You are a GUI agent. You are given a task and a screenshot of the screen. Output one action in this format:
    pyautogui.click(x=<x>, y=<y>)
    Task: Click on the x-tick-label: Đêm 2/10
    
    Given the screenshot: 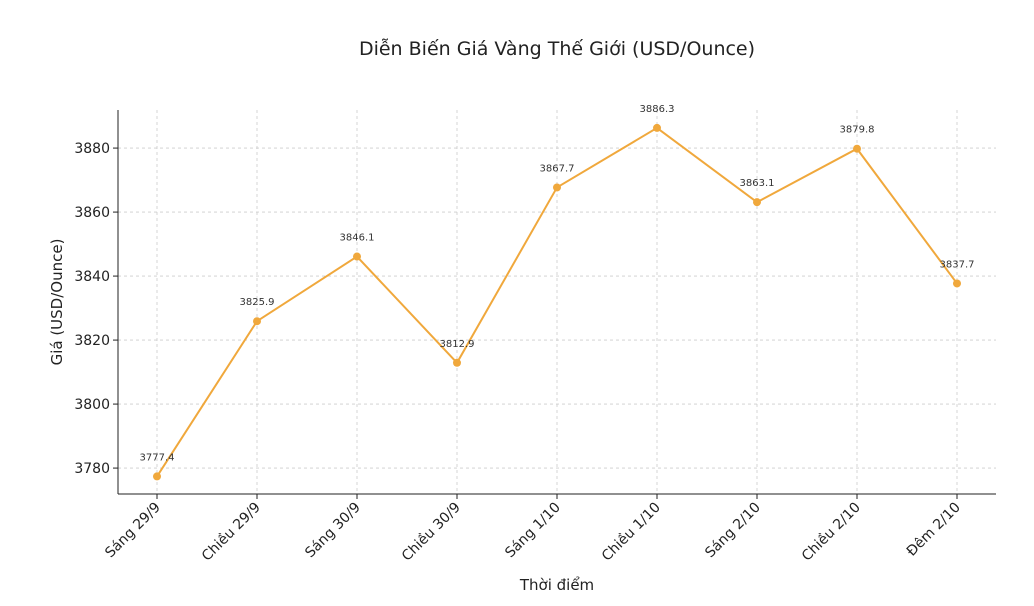 What is the action you would take?
    pyautogui.click(x=934, y=530)
    